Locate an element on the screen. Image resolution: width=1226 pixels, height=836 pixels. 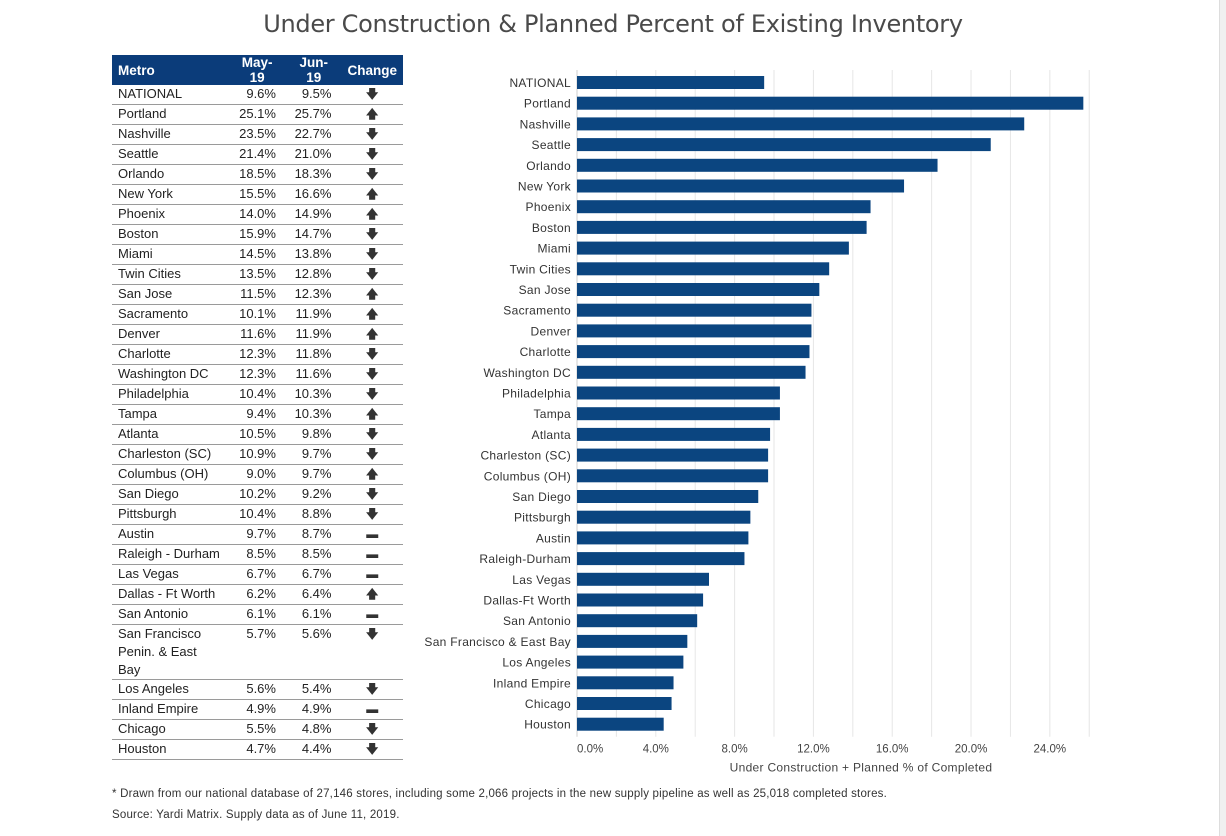
may-value: 6.2% is located at coordinates (257, 594).